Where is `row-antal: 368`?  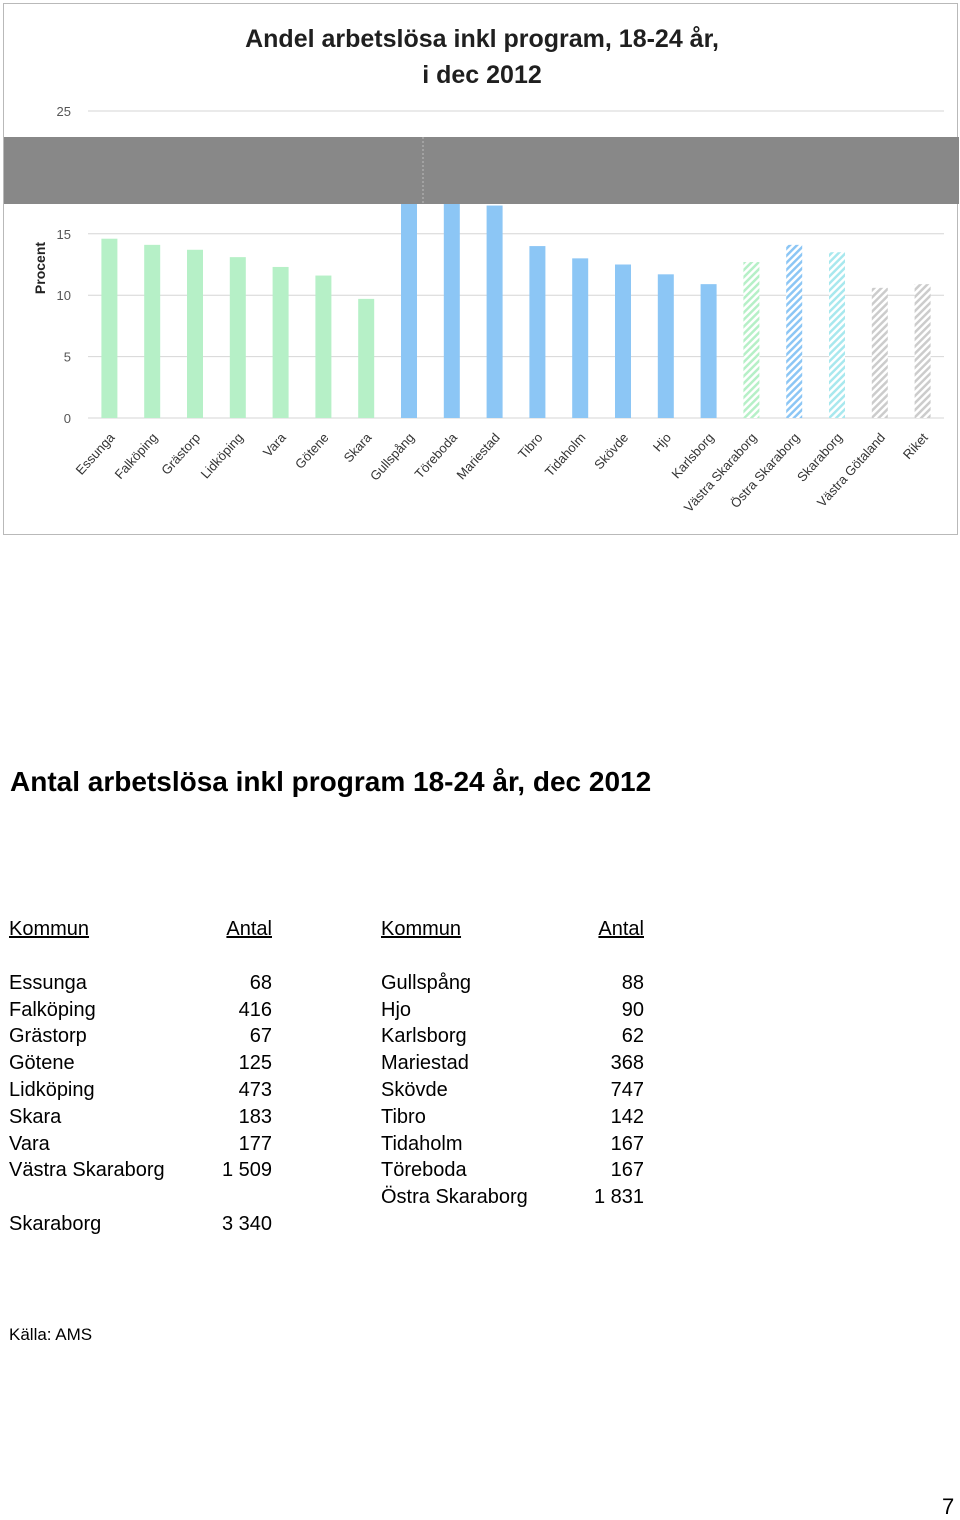
row-antal: 368 is located at coordinates (627, 1063).